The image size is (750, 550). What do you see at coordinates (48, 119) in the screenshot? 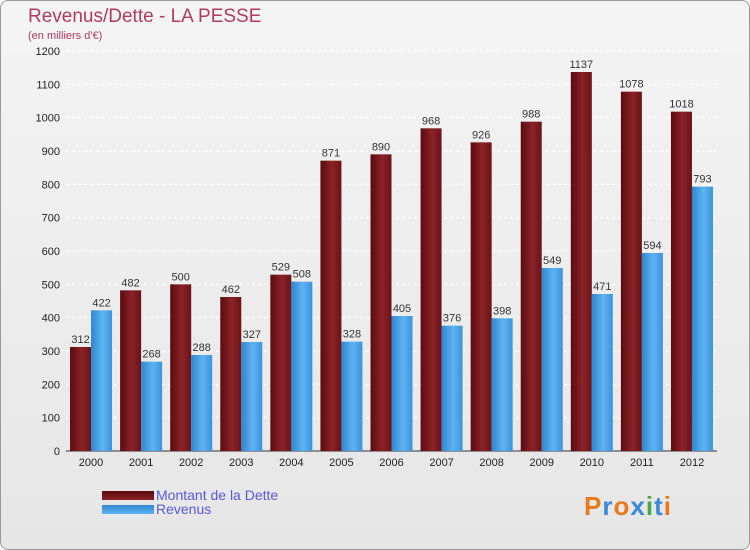
I see `y-tick-label: 1000` at bounding box center [48, 119].